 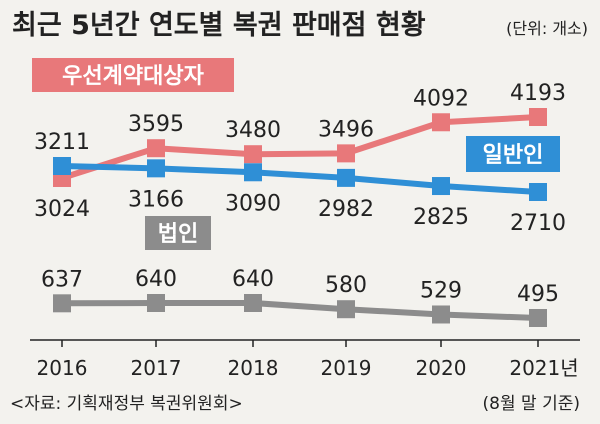 I want to click on x-tick-label: 2020, so click(x=441, y=368).